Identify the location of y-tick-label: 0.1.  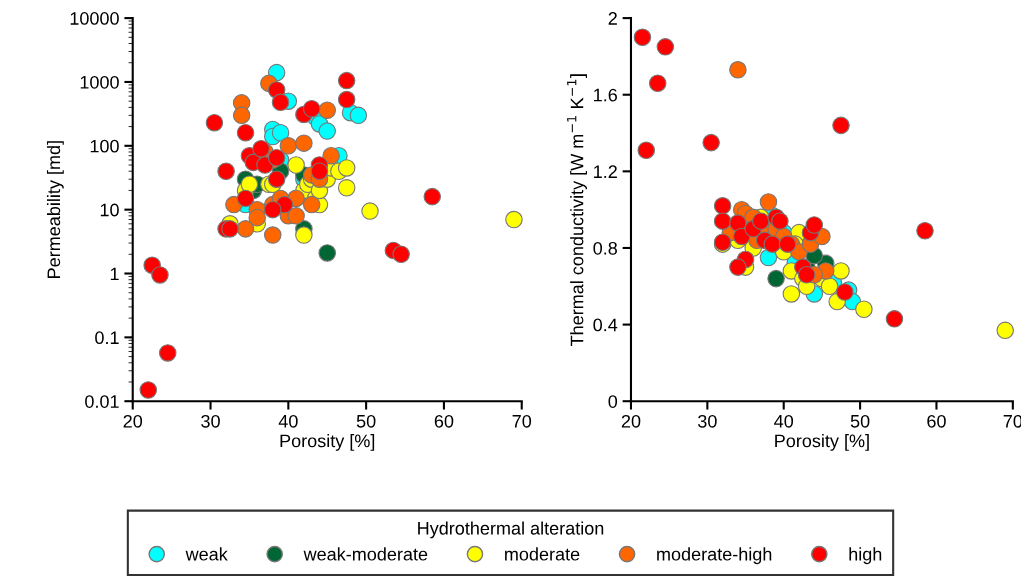
(107, 338).